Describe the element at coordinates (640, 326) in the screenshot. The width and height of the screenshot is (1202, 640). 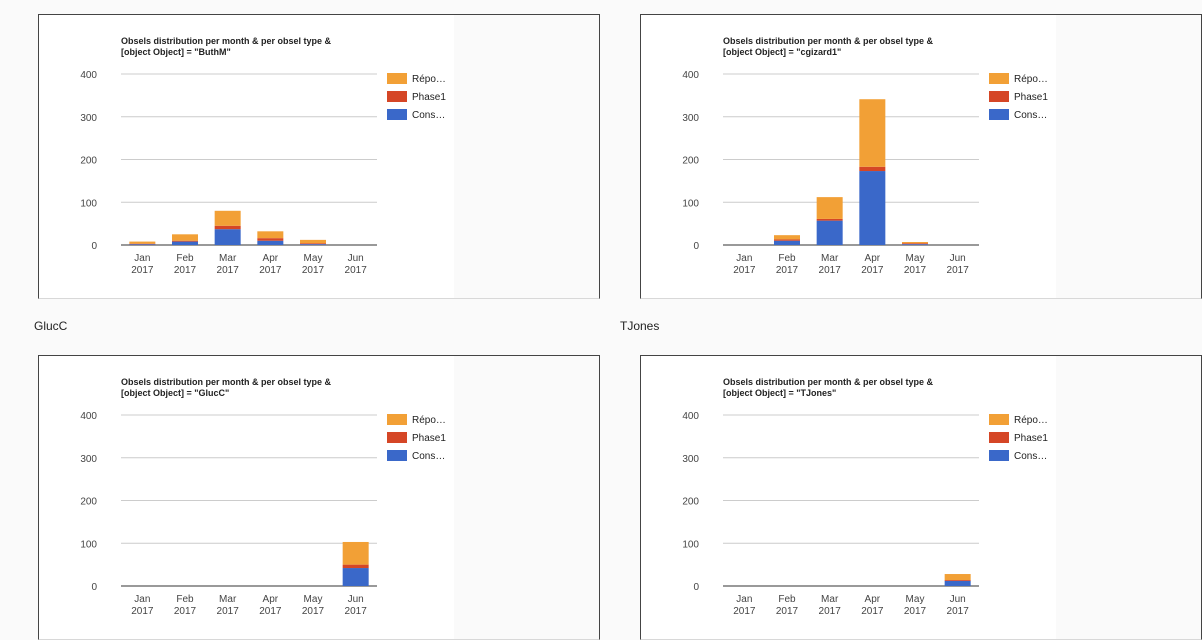
I see `user-label-tjones: TJones` at that location.